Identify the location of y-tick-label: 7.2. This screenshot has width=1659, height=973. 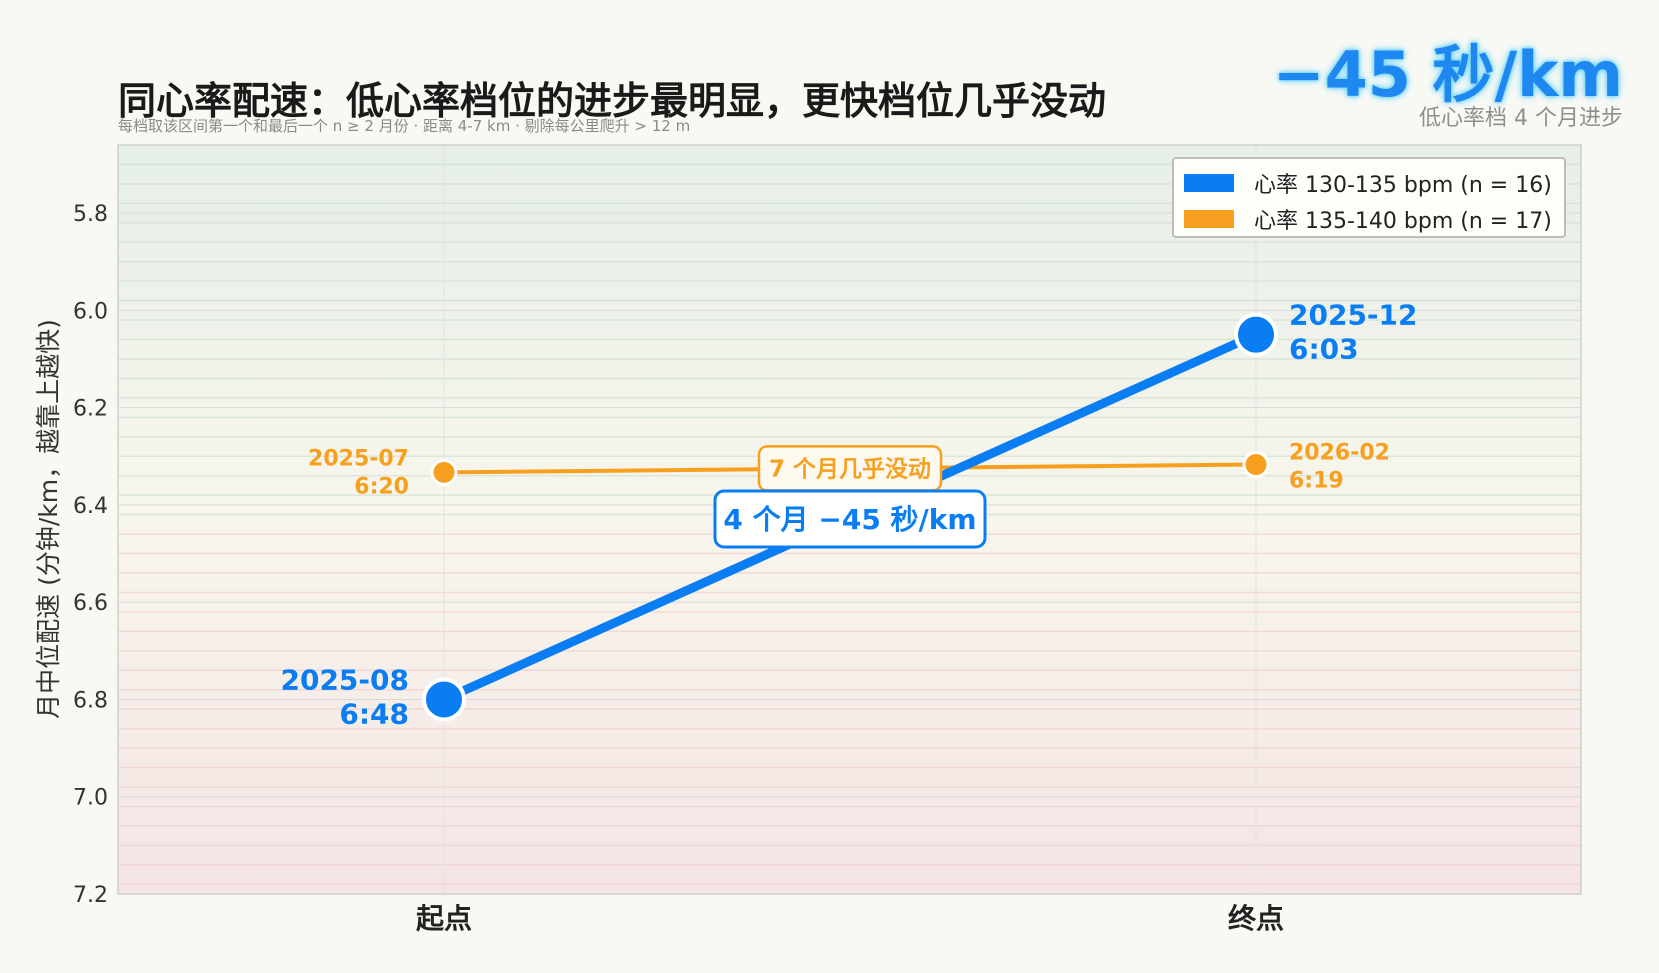
(90, 895).